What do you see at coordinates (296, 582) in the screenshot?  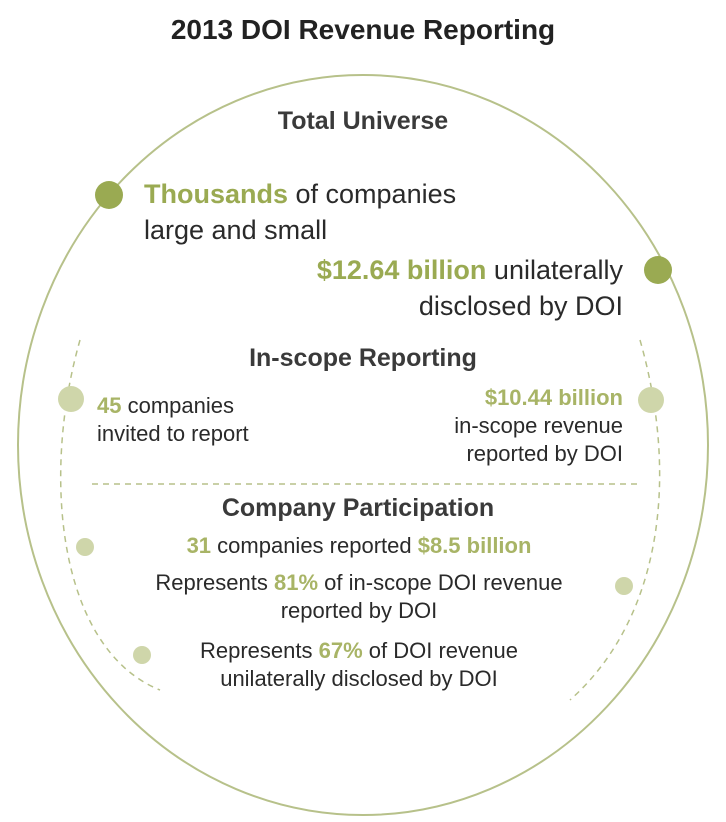 I see `share-in-scope-highlight: 81%` at bounding box center [296, 582].